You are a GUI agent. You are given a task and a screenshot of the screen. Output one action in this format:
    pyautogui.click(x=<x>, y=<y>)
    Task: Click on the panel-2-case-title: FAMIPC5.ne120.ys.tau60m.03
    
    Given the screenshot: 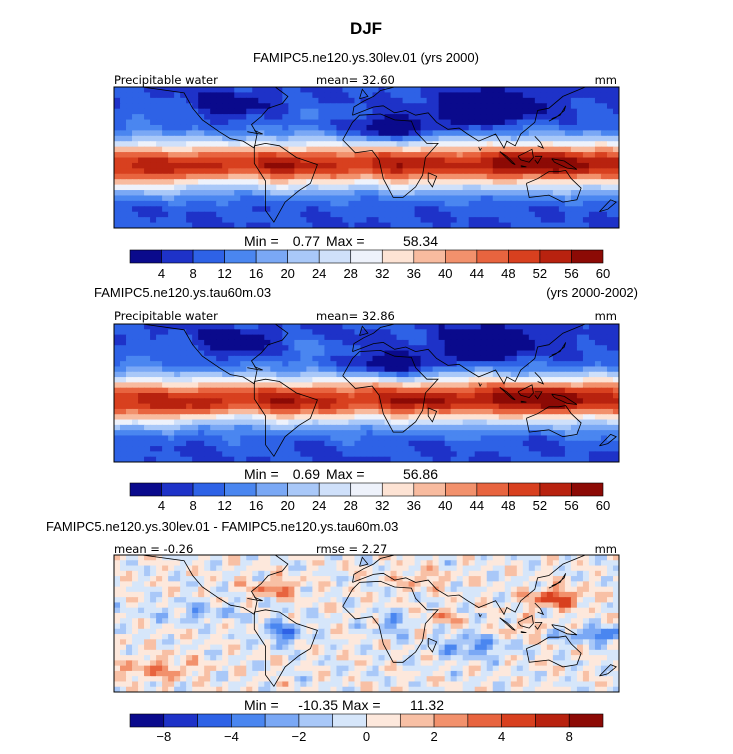 What is the action you would take?
    pyautogui.click(x=182, y=292)
    